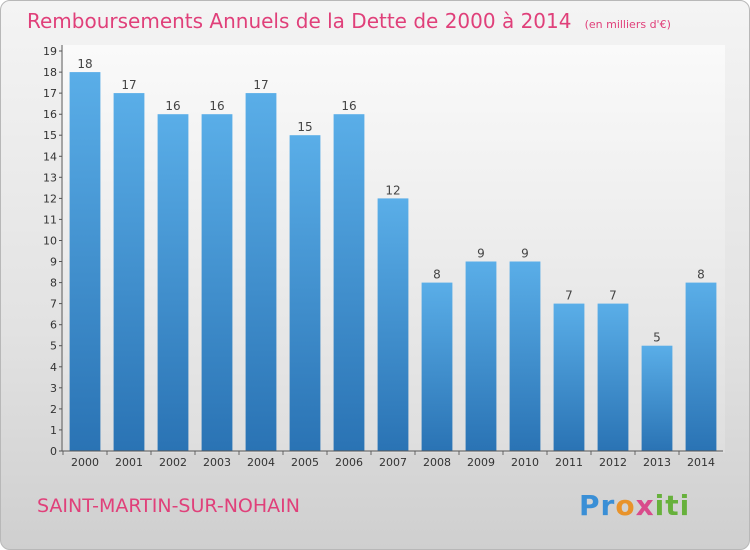  Describe the element at coordinates (701, 462) in the screenshot. I see `x-tick-label: 2014` at that location.